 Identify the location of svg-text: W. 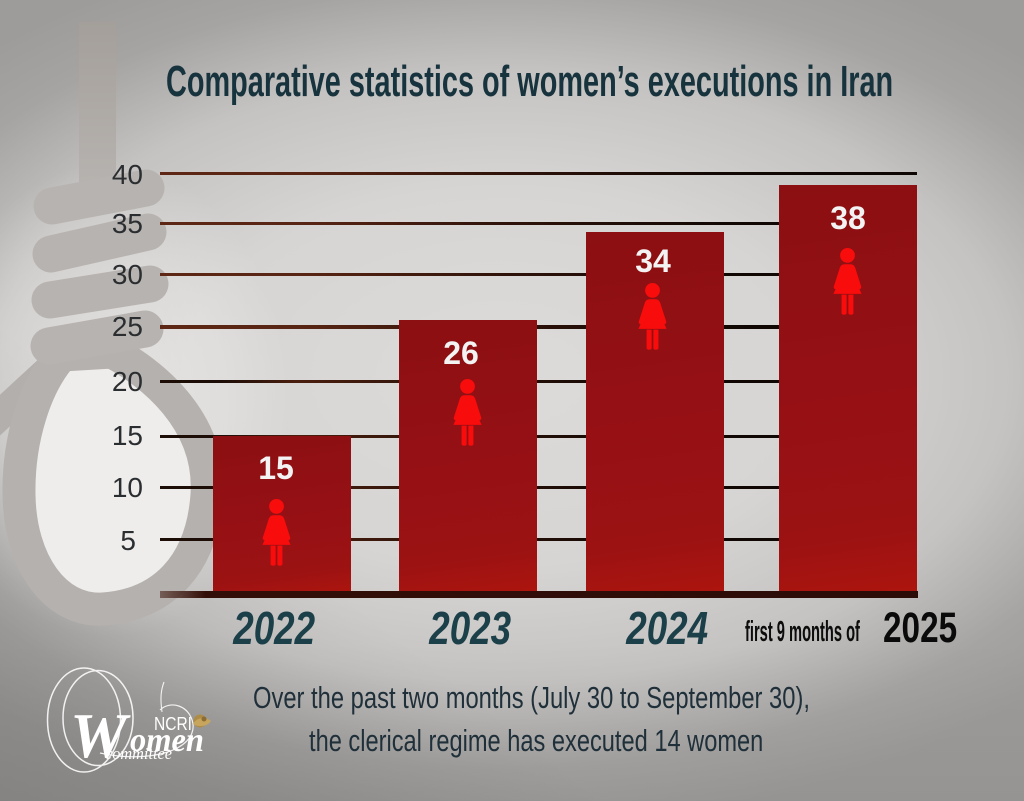
(100, 735).